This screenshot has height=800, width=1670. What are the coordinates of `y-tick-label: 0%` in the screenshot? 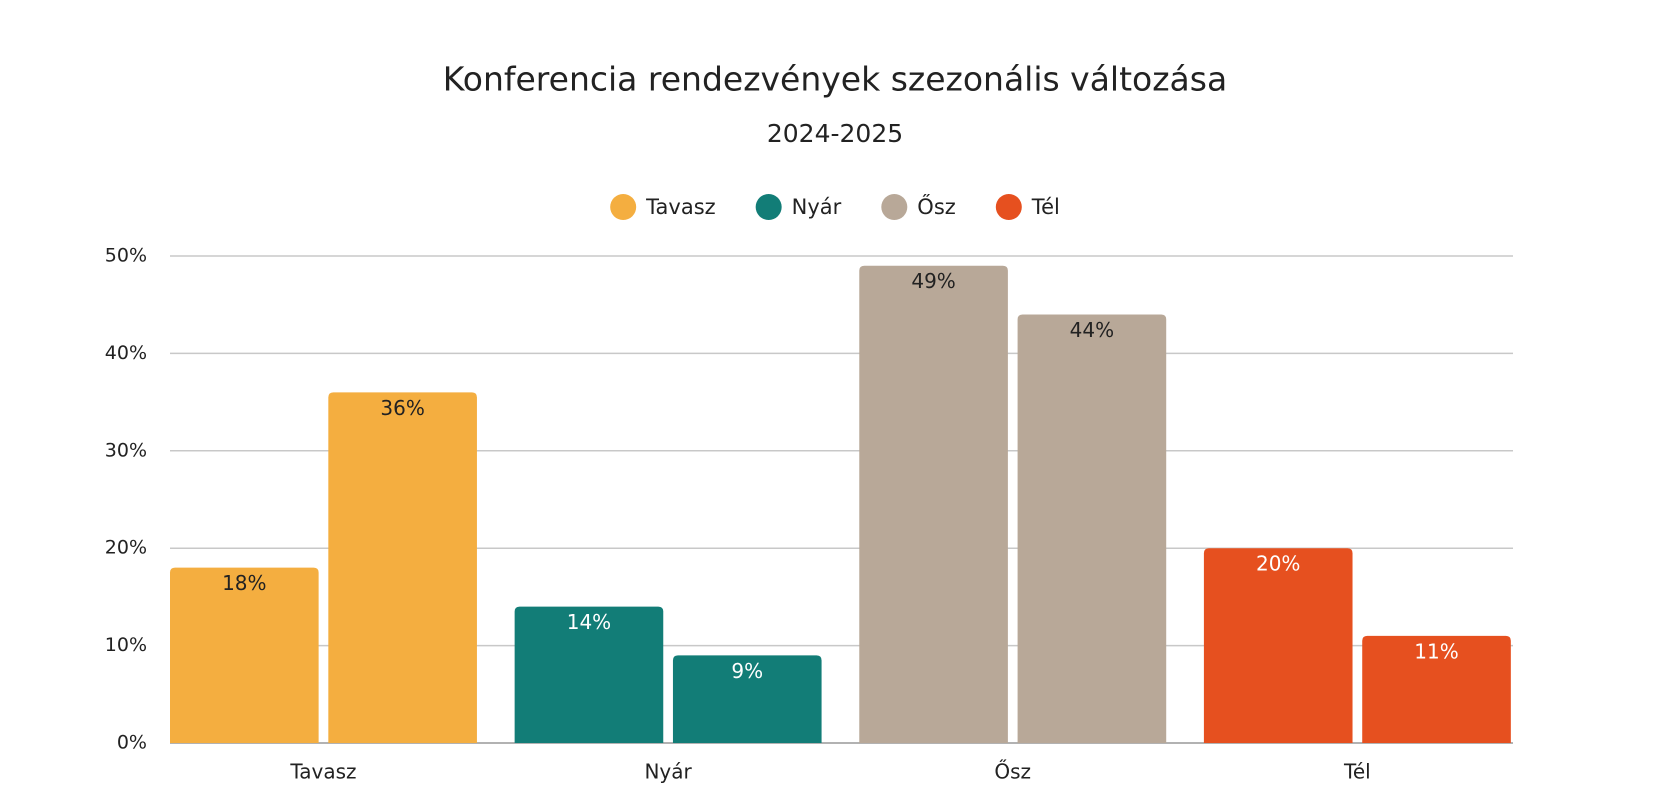 It's located at (132, 743).